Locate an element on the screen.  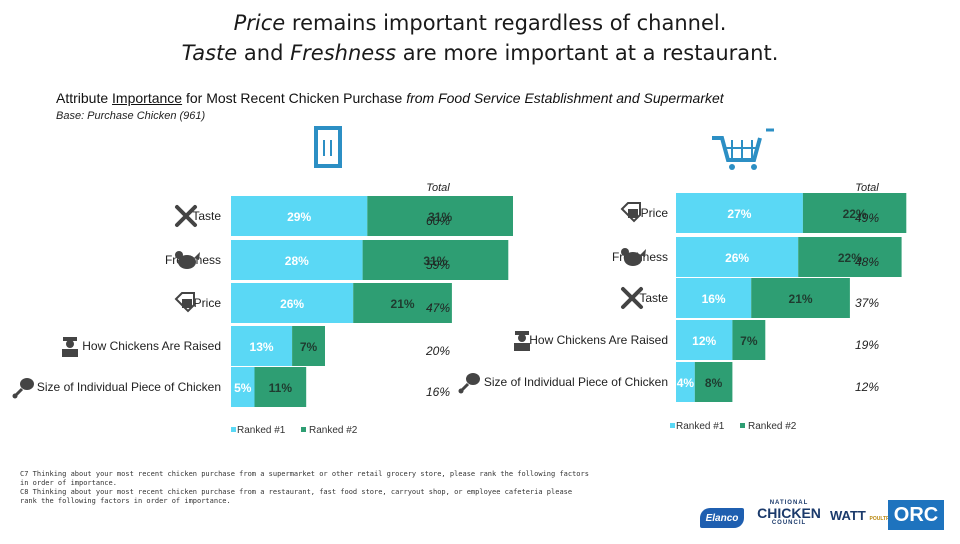
title-taste: Taste is located at coordinates (209, 53).